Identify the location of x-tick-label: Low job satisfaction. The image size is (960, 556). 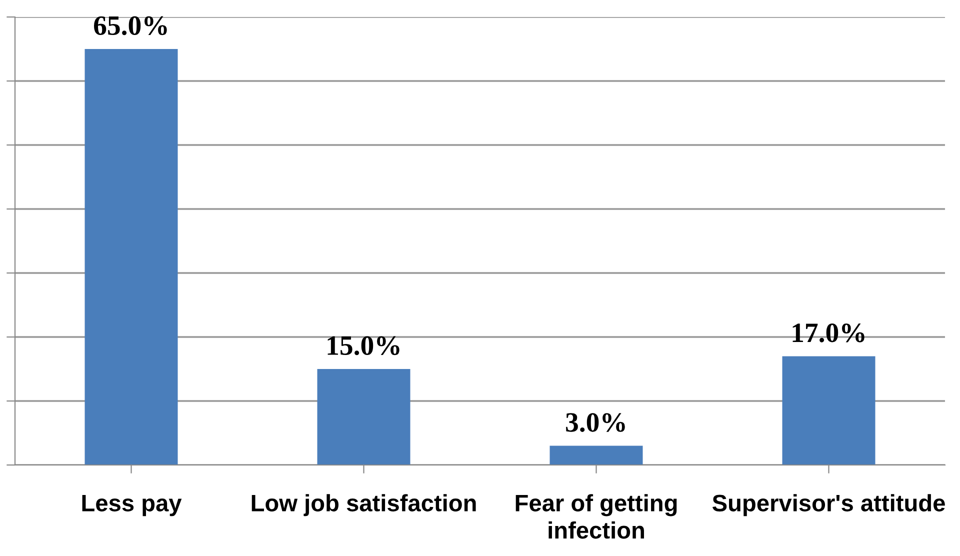
(364, 505).